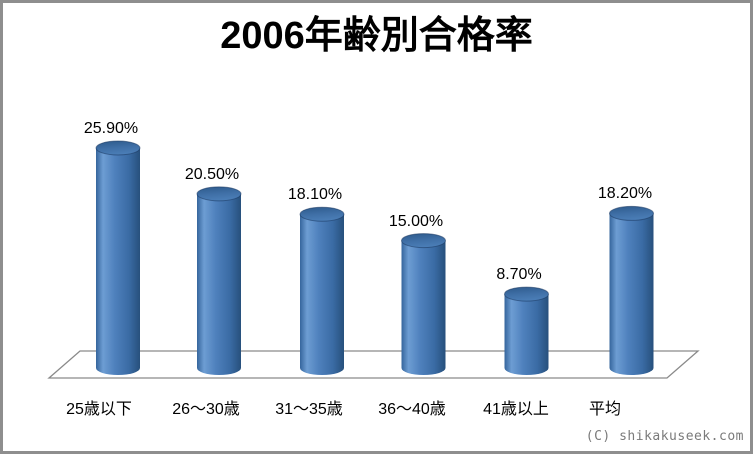 This screenshot has width=753, height=454. What do you see at coordinates (376, 36) in the screenshot?
I see `chart-title: 2006年齢別合格率` at bounding box center [376, 36].